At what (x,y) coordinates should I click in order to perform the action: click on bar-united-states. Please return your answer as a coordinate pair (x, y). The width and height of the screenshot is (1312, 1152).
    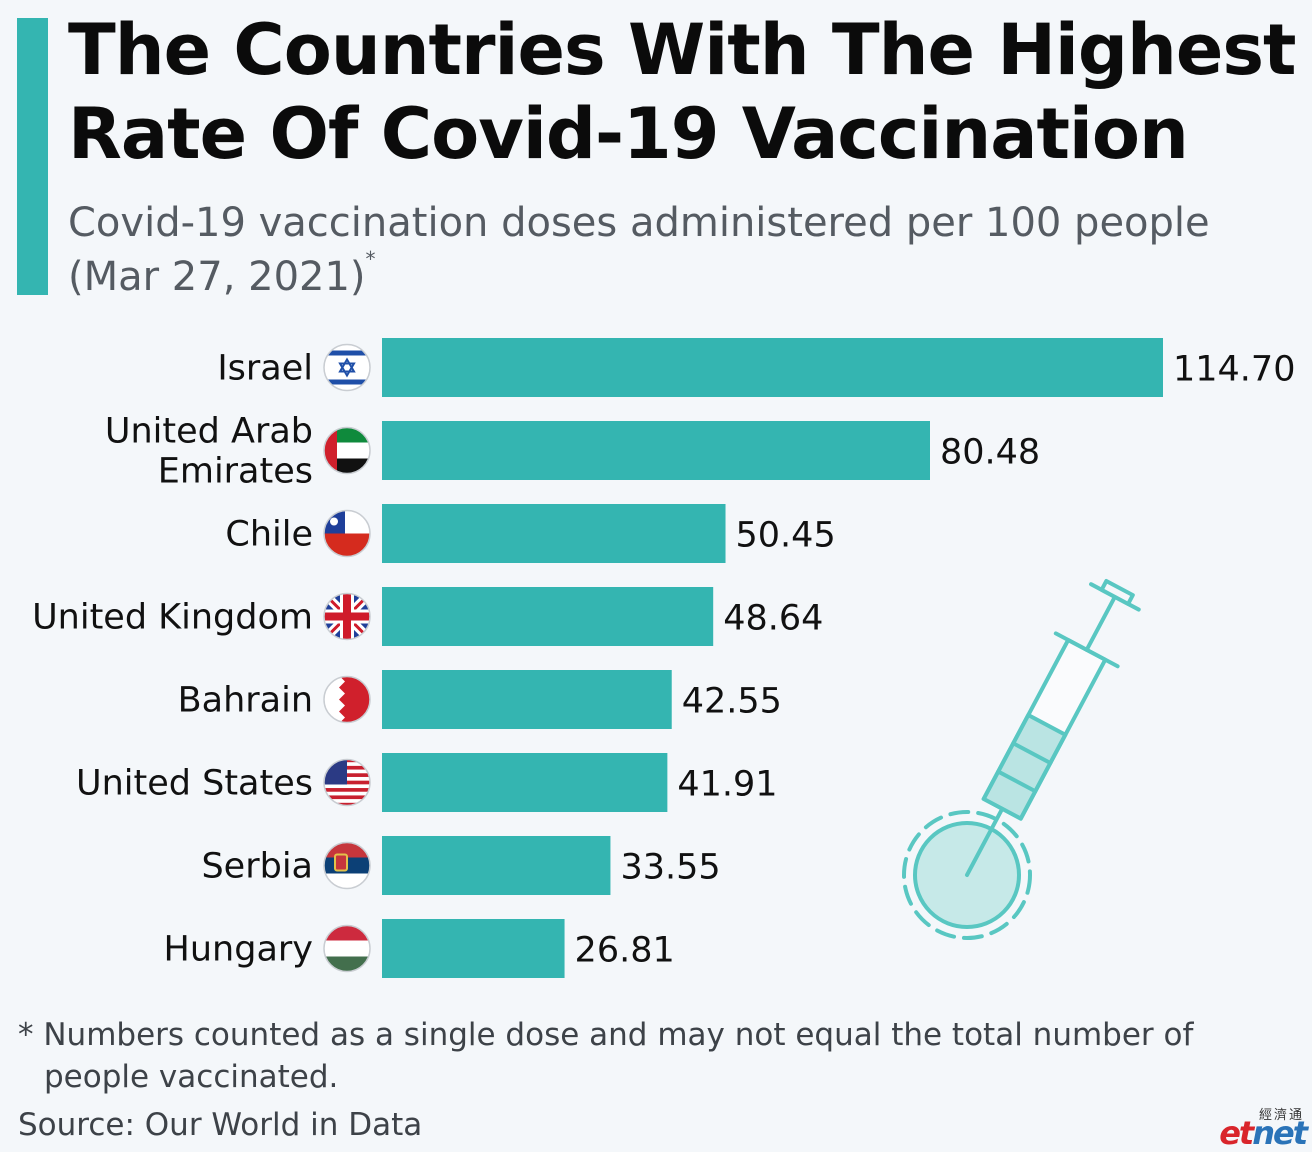
    Looking at the image, I should click on (525, 782).